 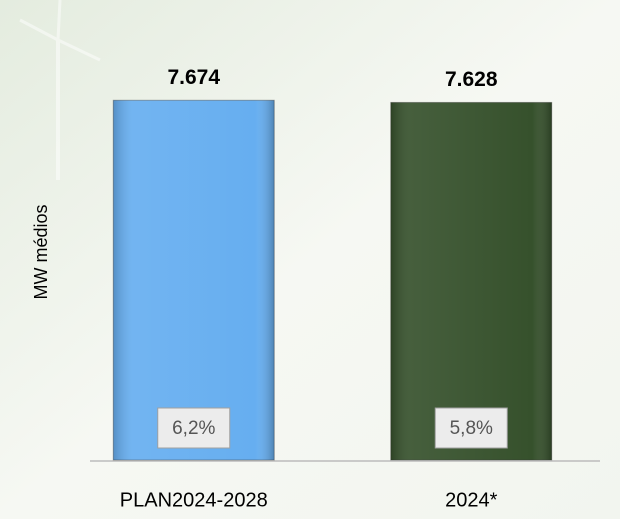 I want to click on value-label: 7.674, so click(x=193, y=77).